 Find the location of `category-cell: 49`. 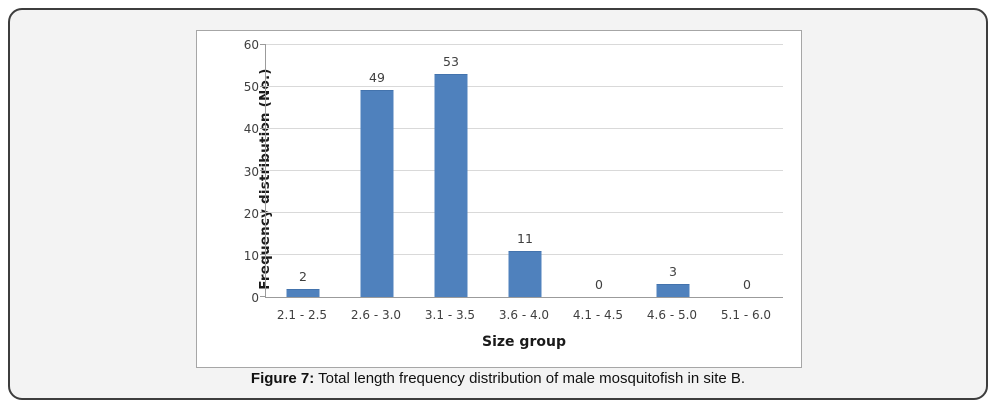

category-cell: 49 is located at coordinates (377, 171).